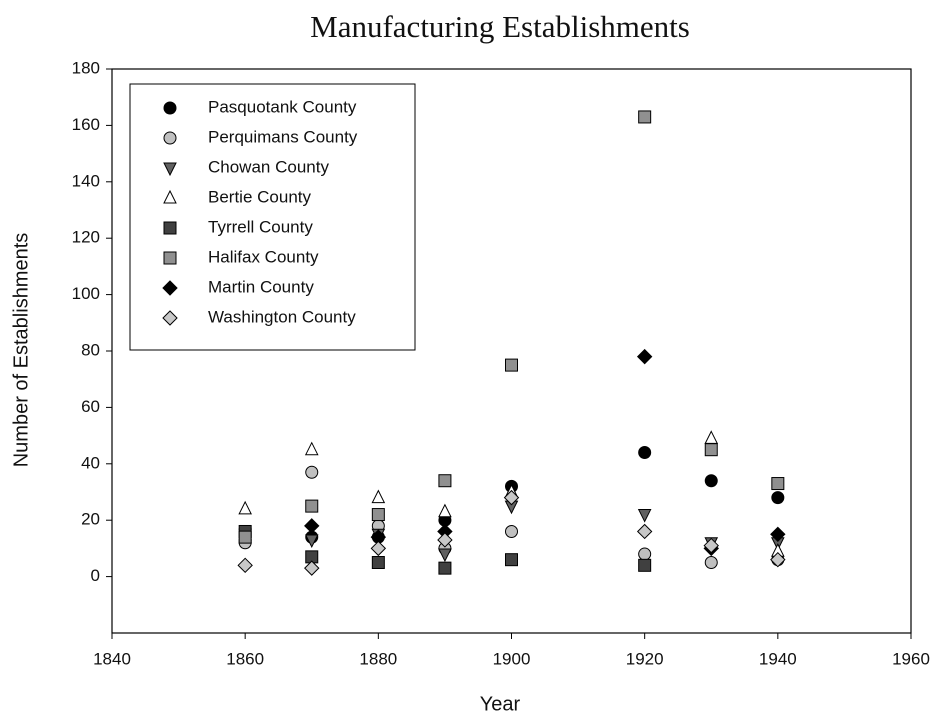  I want to click on x-tick-label: 1860, so click(245, 658).